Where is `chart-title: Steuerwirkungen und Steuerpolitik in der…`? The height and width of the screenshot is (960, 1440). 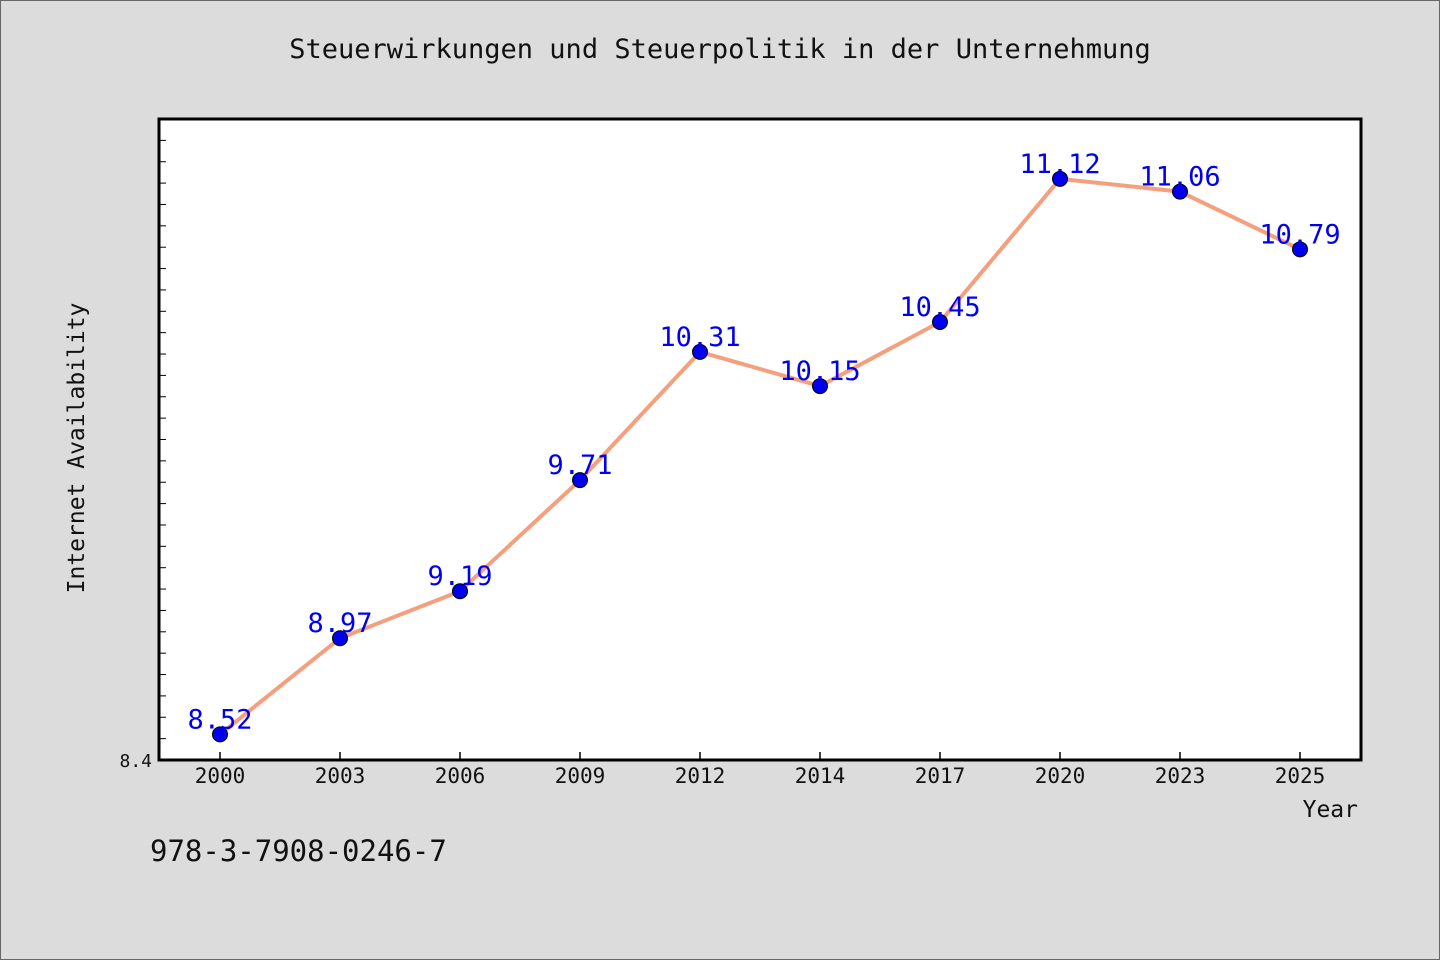 chart-title: Steuerwirkungen und Steuerpolitik in der… is located at coordinates (720, 49).